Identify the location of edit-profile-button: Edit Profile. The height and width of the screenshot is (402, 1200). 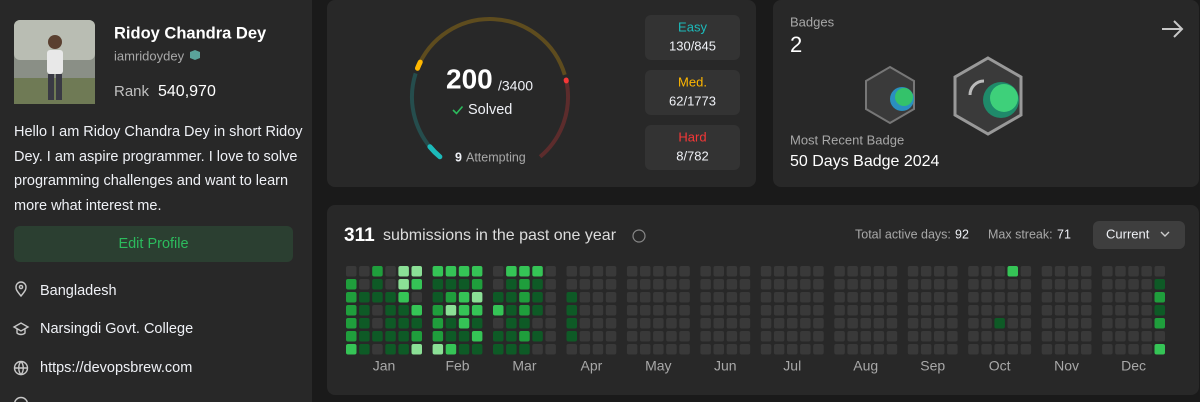
(153, 244).